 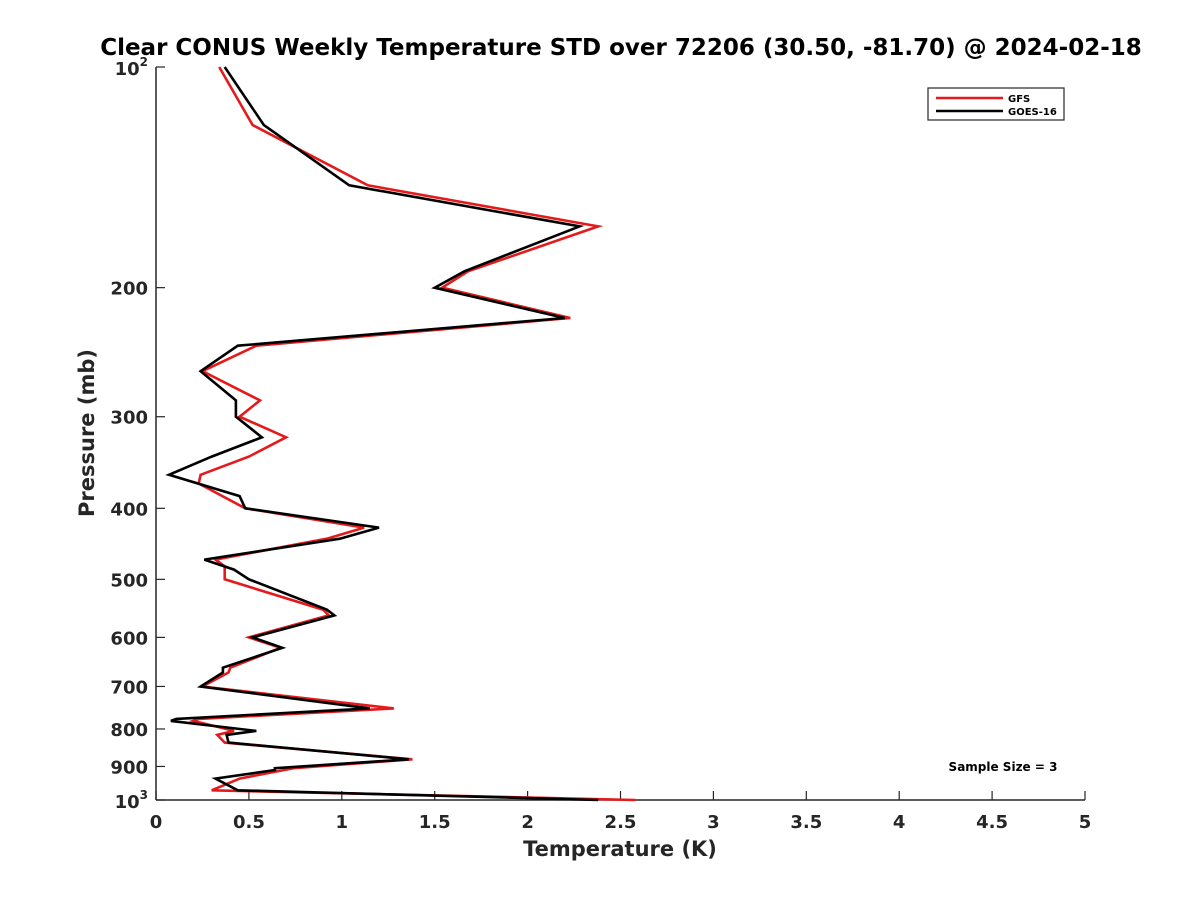 I want to click on x-tick-label: 0, so click(x=156, y=822).